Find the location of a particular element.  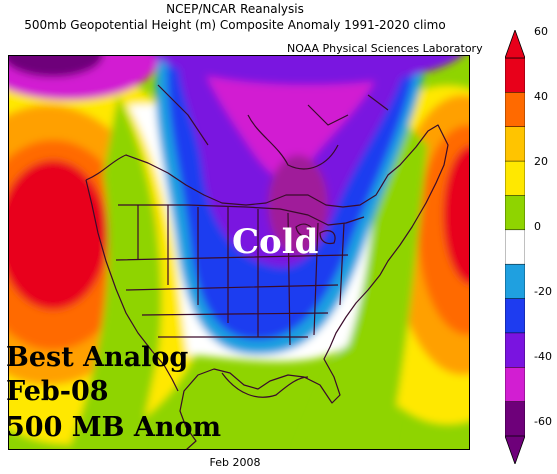

overlay-line-3: 500 MB Anom is located at coordinates (114, 427).